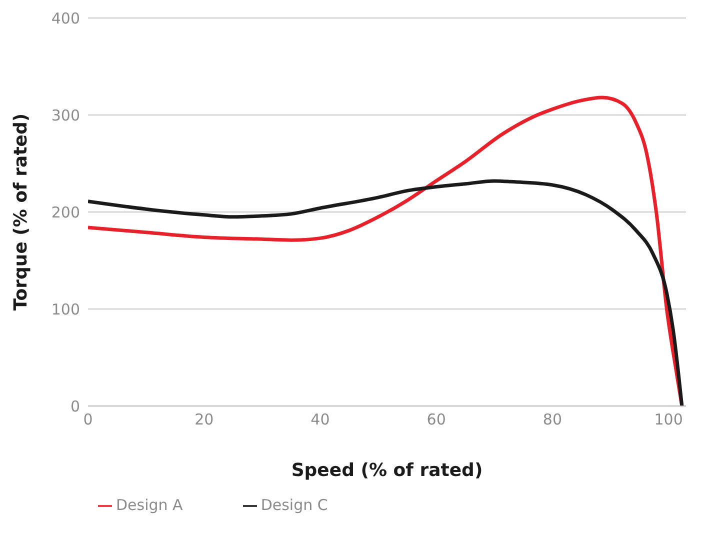  Describe the element at coordinates (387, 470) in the screenshot. I see `x-axis-title: Speed (% of rated)` at that location.